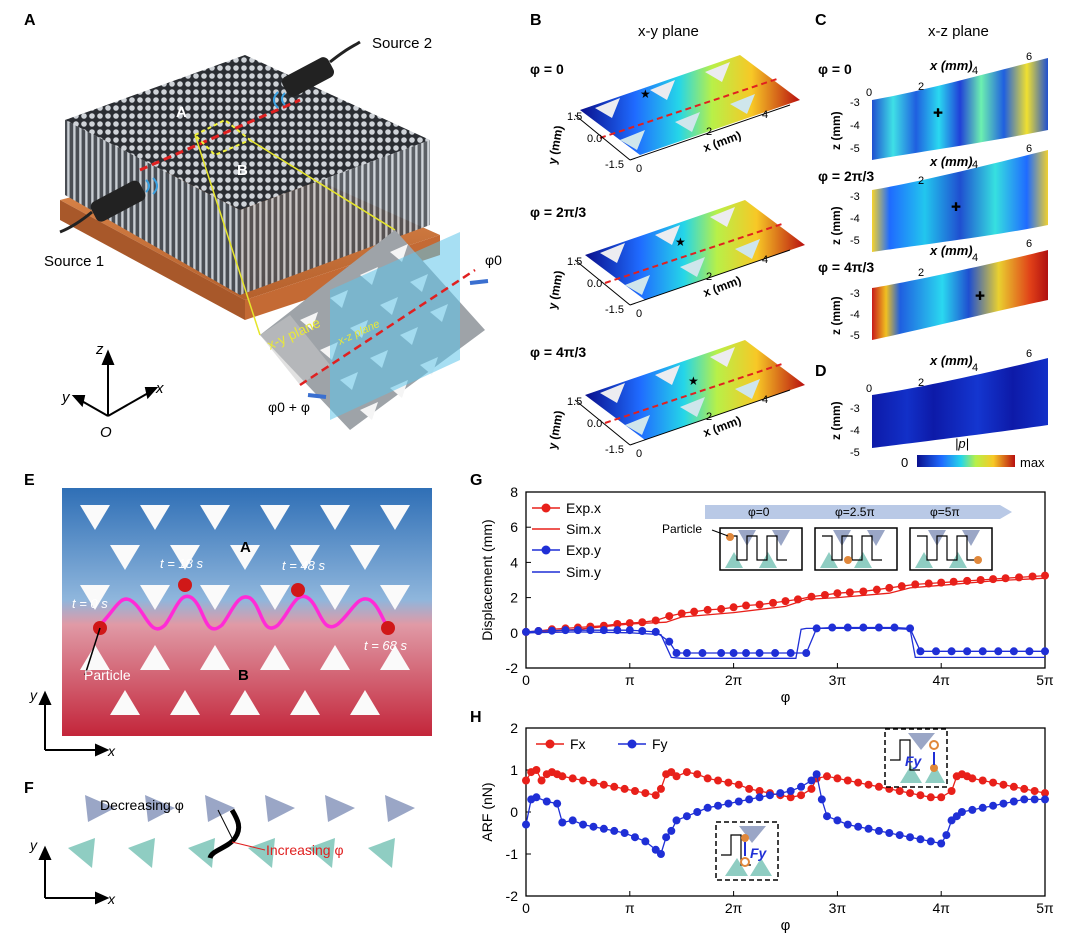 This screenshot has width=1080, height=933. Describe the element at coordinates (546, 508) in the screenshot. I see `legend-marker` at that location.